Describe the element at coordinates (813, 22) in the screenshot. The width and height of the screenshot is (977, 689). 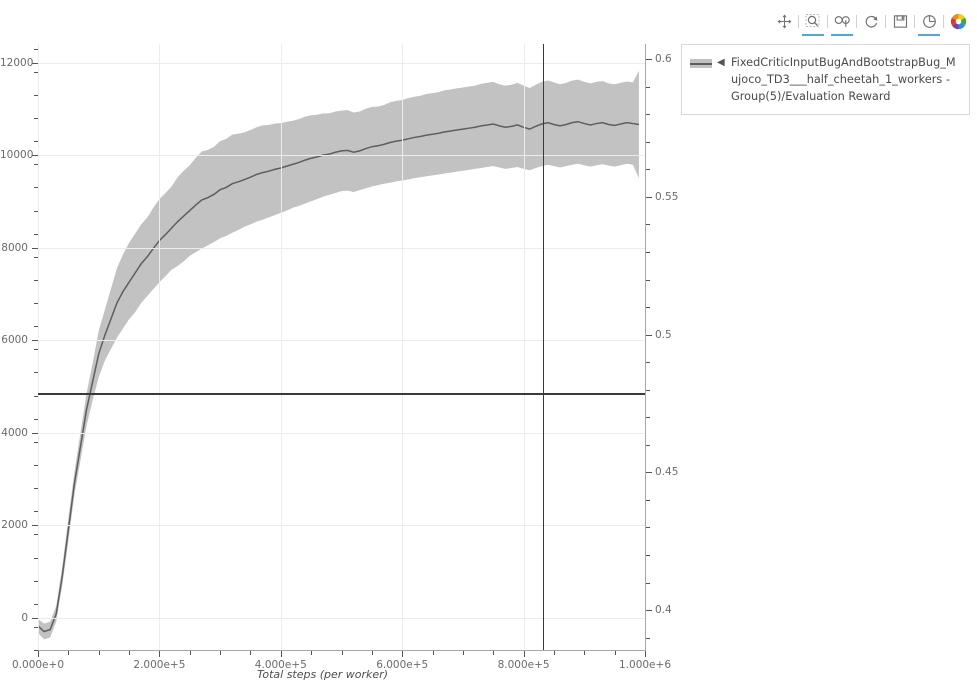
I see `zoom-region-button` at that location.